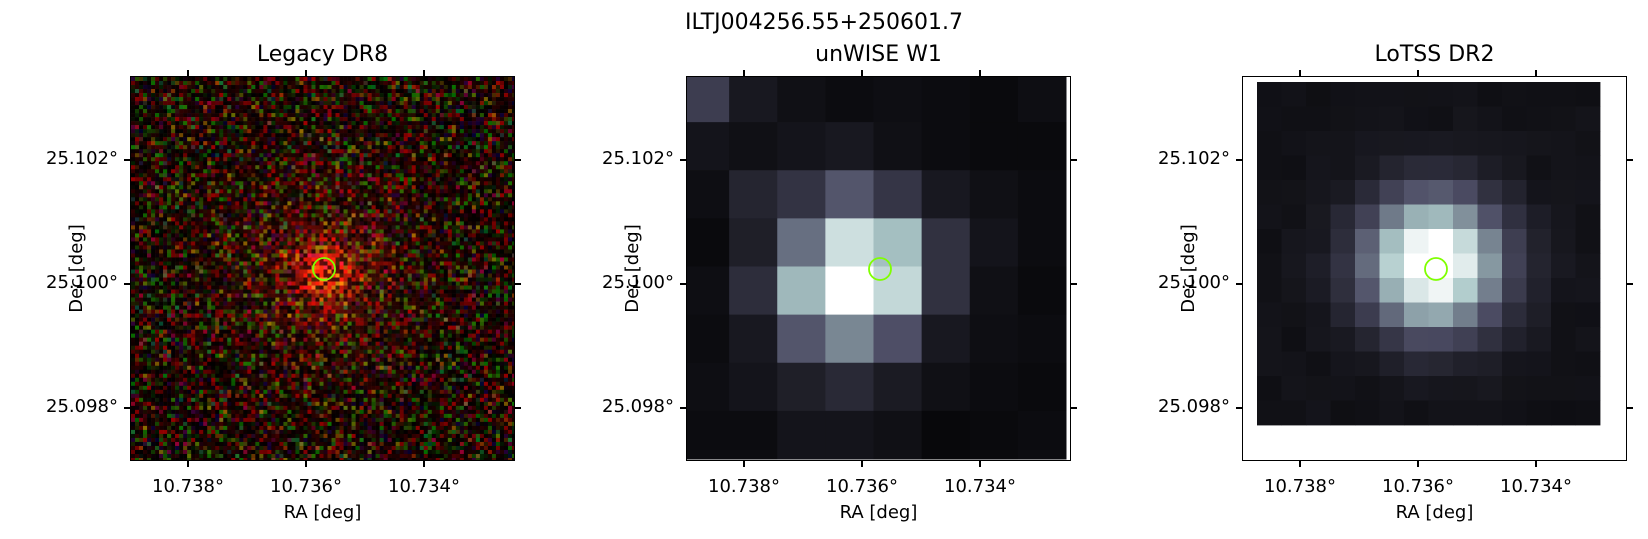  What do you see at coordinates (1434, 54) in the screenshot?
I see `panel-title: LoTSS DR2` at bounding box center [1434, 54].